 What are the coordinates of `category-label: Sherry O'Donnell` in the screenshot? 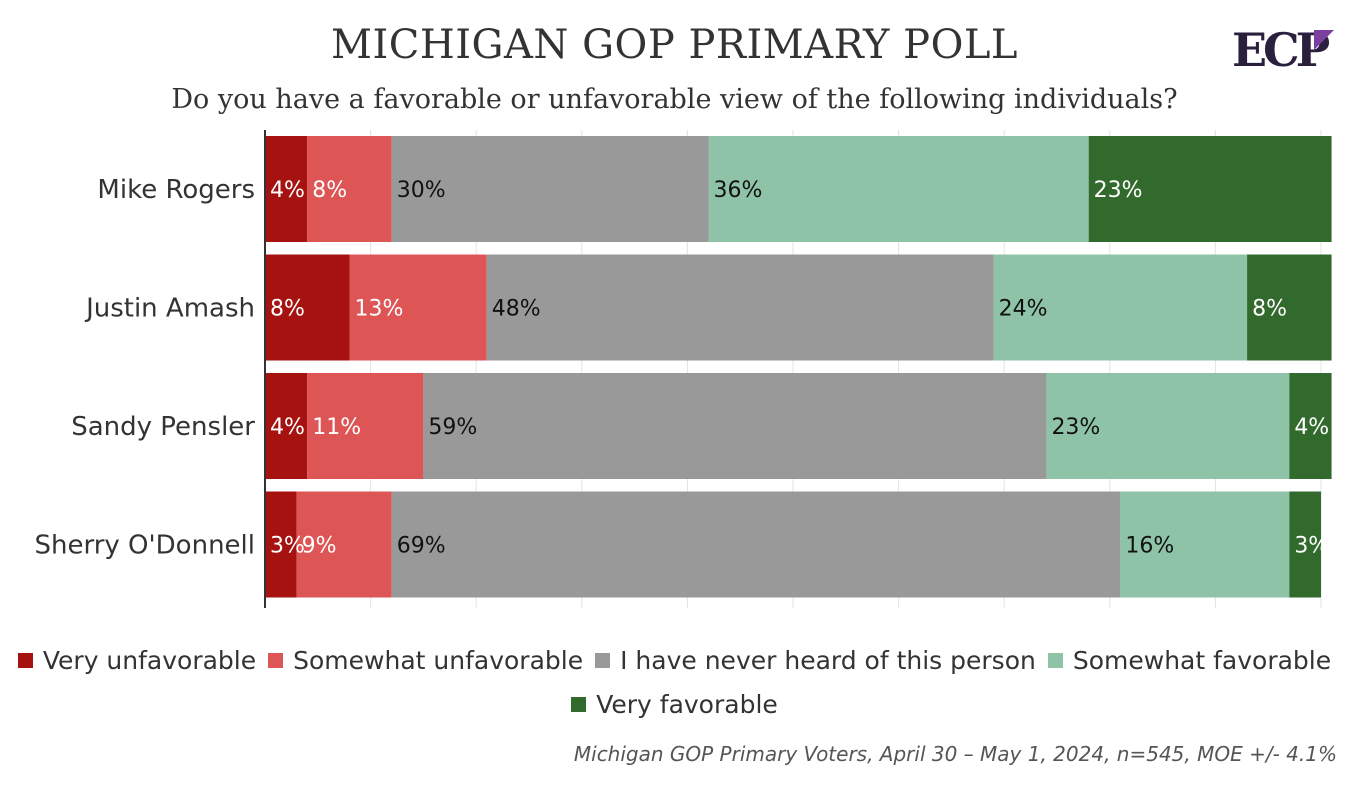 It's located at (145, 546).